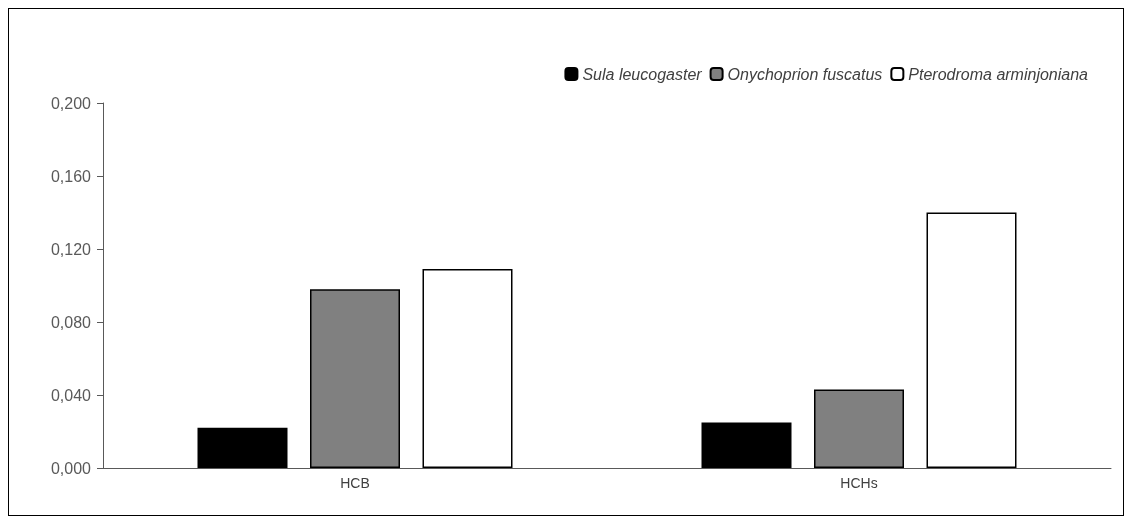  I want to click on legend-label: Sula leucogaster, so click(642, 74).